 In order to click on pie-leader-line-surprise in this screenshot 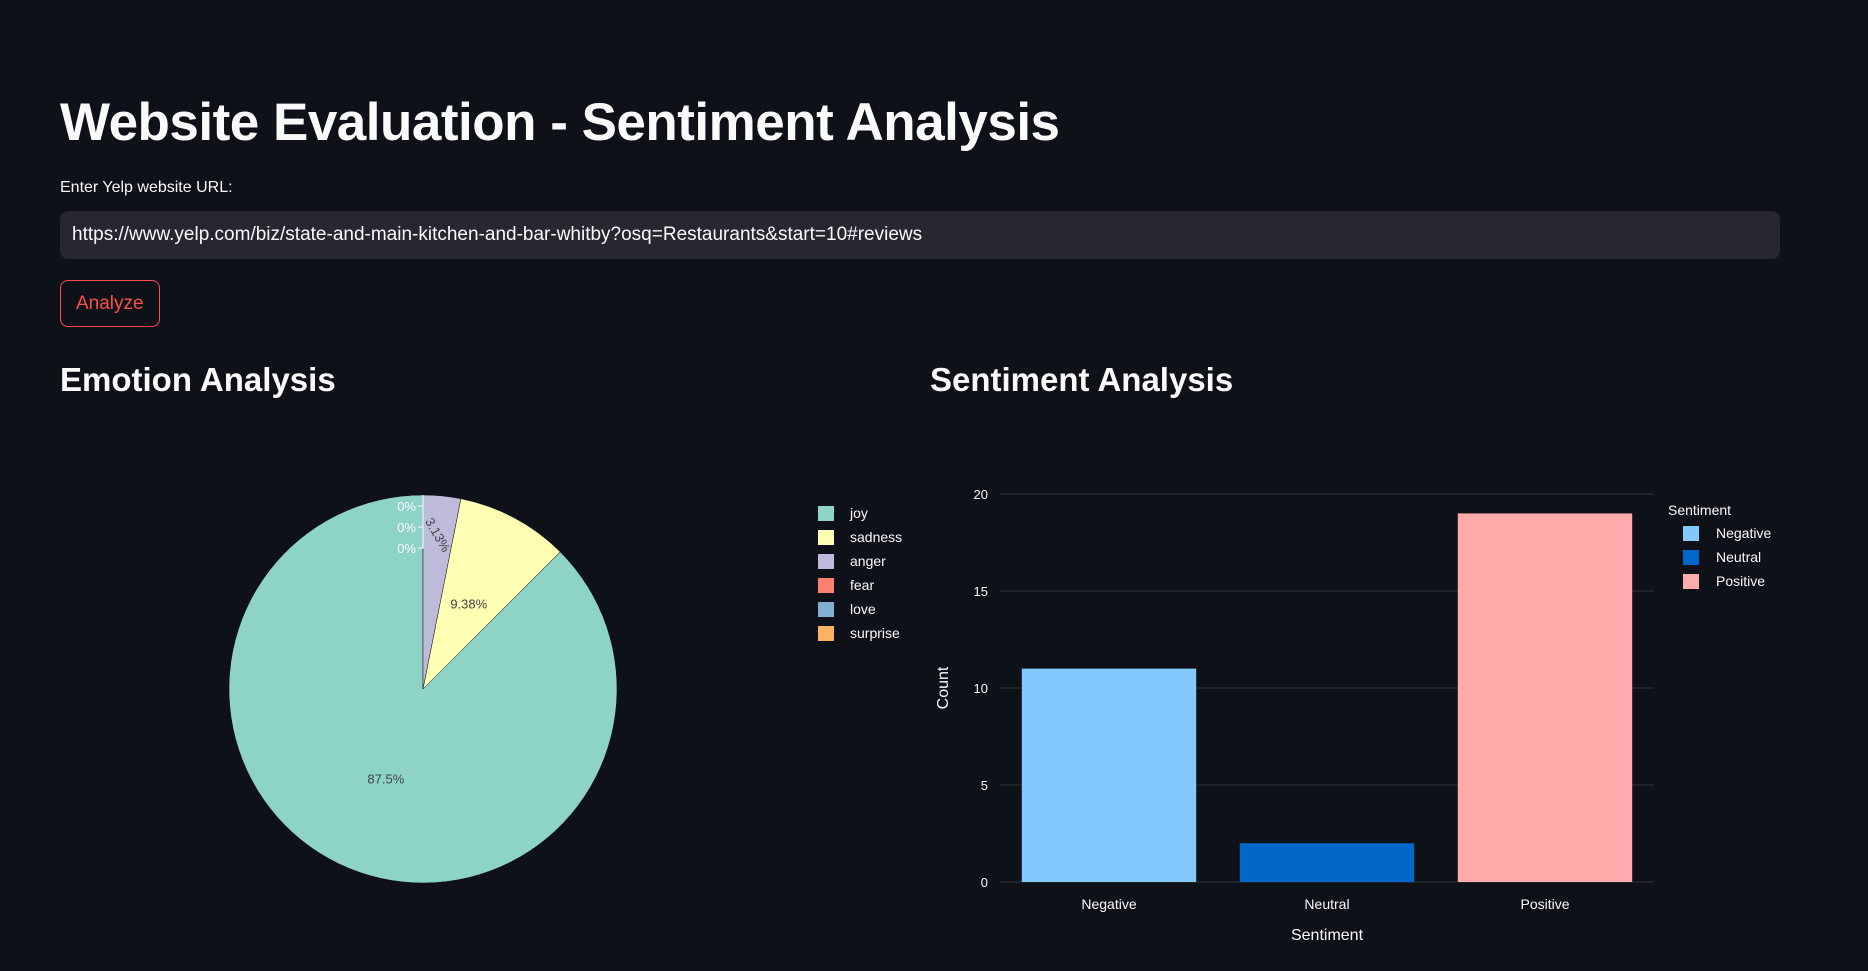, I will do `click(421, 522)`.